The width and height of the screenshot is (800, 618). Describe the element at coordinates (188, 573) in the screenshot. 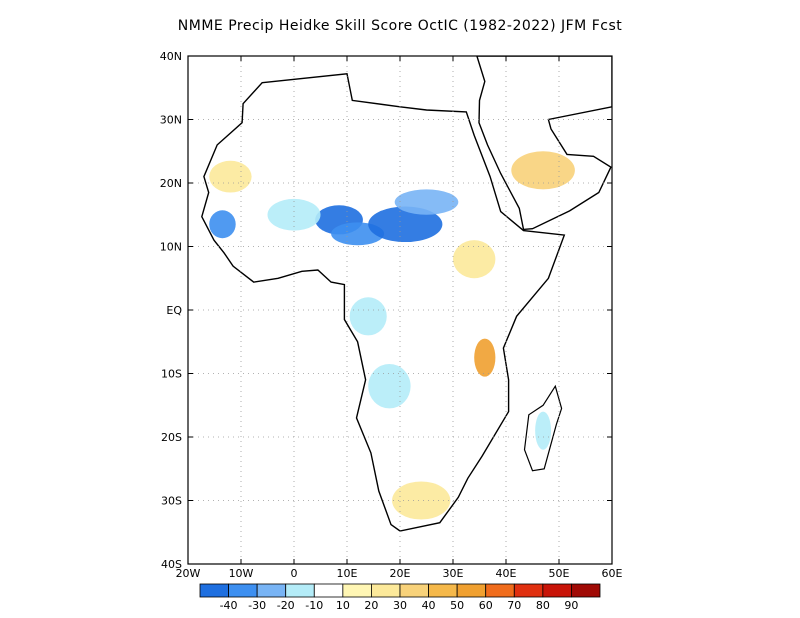

I see `x-tick-label: 20W` at that location.